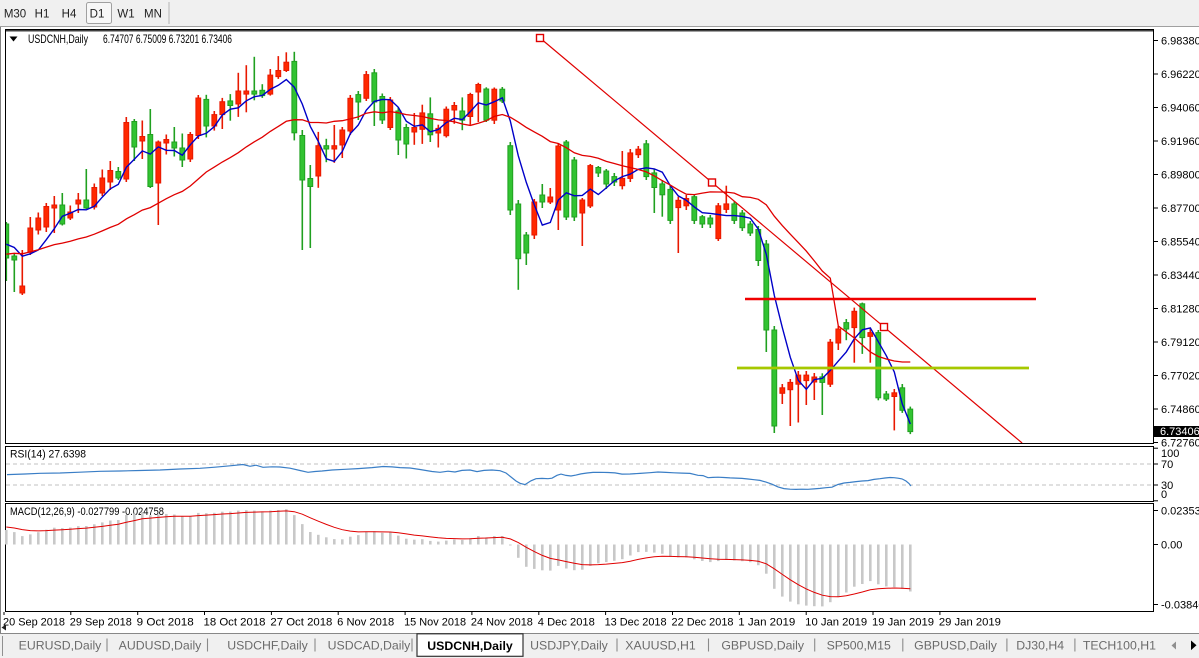  Describe the element at coordinates (703, 623) in the screenshot. I see `svg-text: 22 Dec 2018` at that location.